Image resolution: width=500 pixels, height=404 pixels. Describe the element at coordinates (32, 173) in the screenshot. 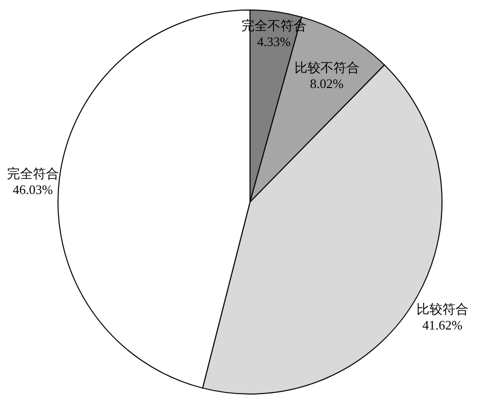

I see `slice-label: 完全符合` at that location.